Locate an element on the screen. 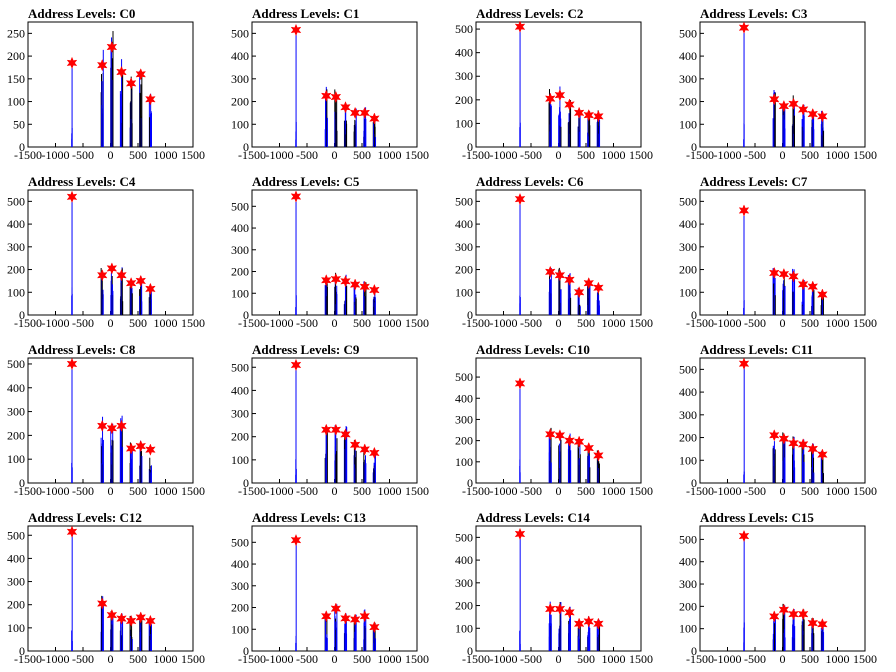 The height and width of the screenshot is (672, 896). chart-title: Address Levels: C11 is located at coordinates (756, 349).